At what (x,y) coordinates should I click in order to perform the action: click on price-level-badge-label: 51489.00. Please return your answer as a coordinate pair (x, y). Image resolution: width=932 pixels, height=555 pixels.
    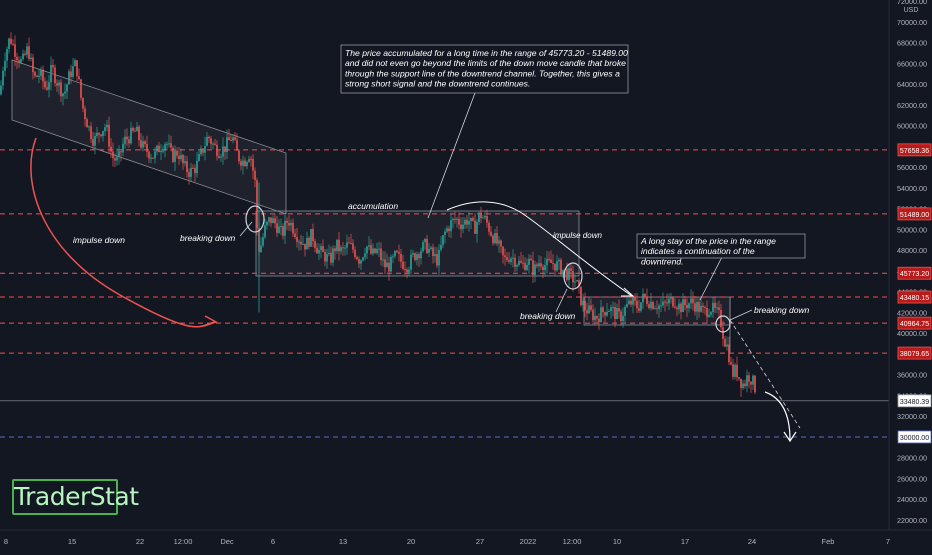
    Looking at the image, I should click on (914, 215).